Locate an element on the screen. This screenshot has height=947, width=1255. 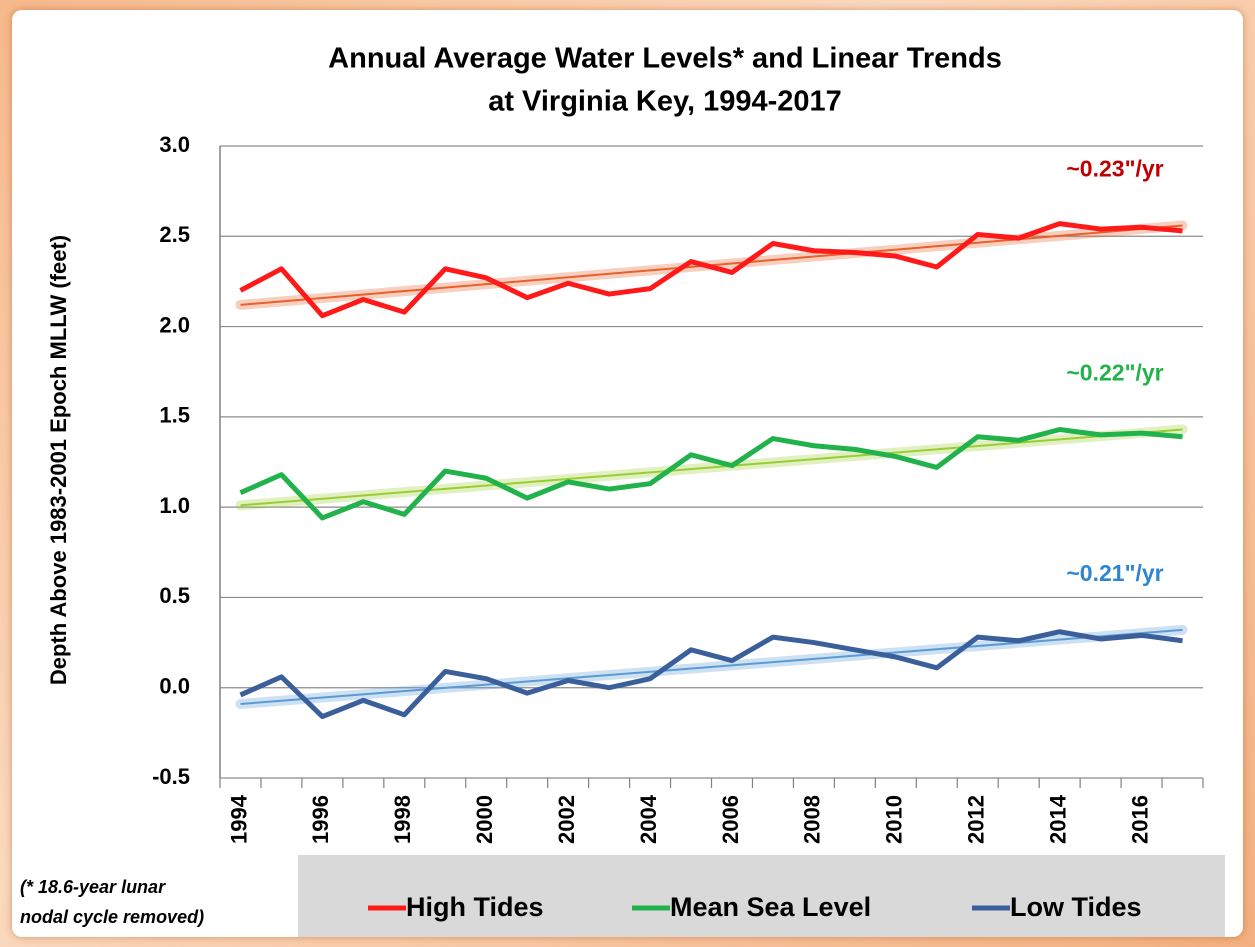
trend-annotation: ~0.21"/yr is located at coordinates (1114, 573).